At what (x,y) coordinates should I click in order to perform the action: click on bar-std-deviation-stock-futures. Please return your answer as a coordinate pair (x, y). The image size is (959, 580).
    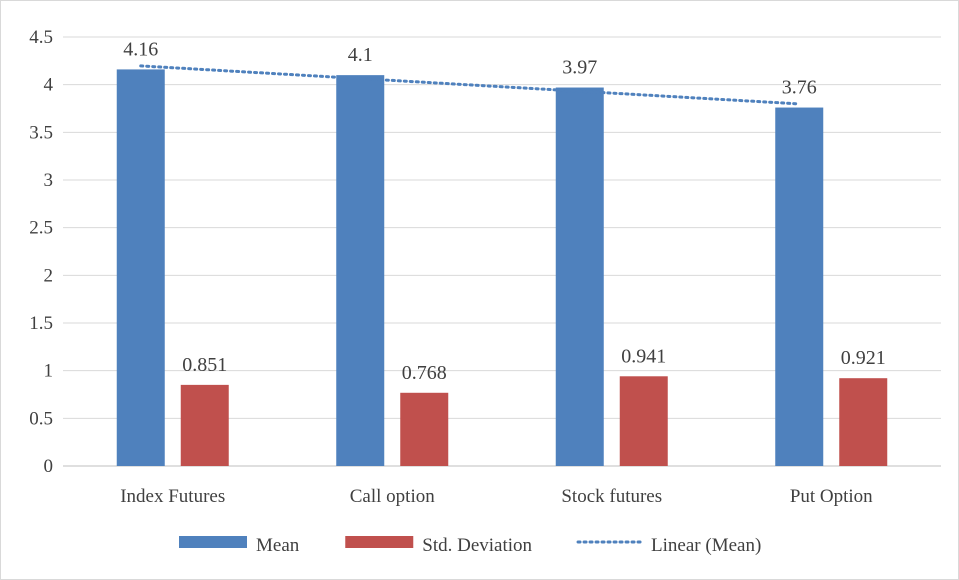
    Looking at the image, I should click on (643, 421).